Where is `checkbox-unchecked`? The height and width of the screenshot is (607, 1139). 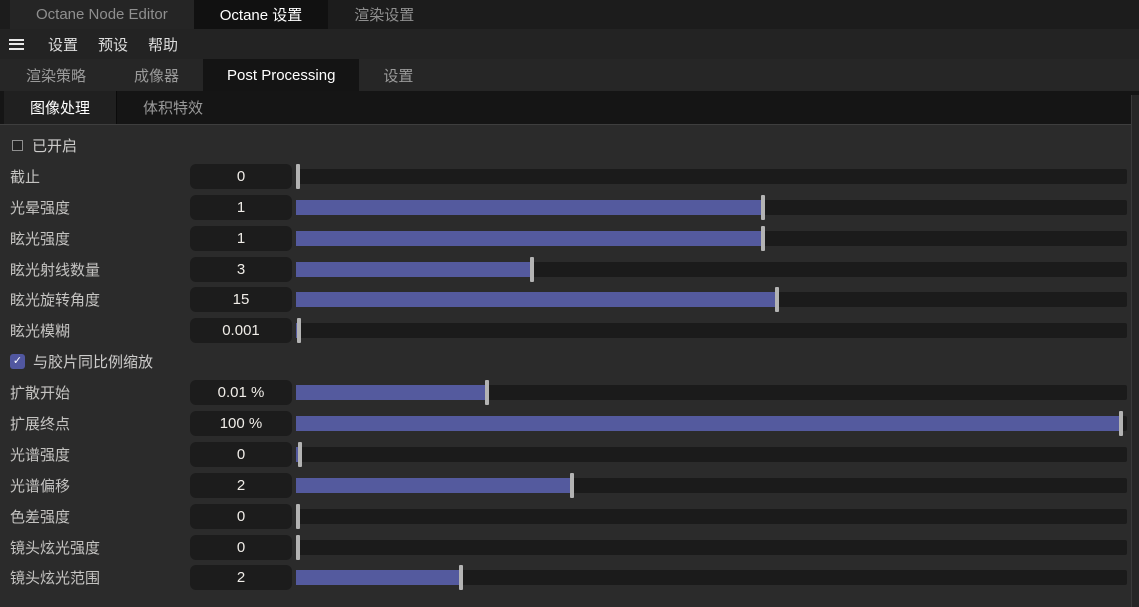
checkbox-unchecked is located at coordinates (17, 145).